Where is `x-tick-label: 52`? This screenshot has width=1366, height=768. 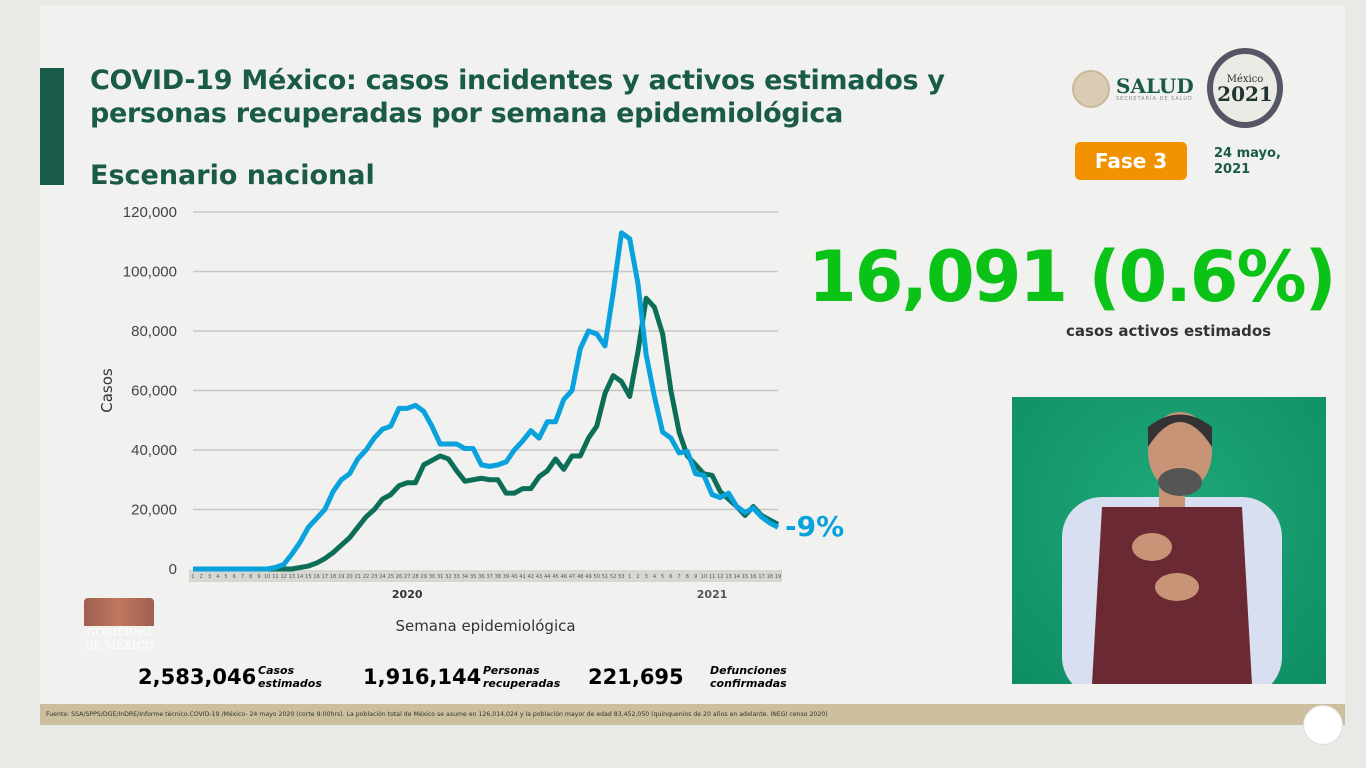 x-tick-label: 52 is located at coordinates (613, 577).